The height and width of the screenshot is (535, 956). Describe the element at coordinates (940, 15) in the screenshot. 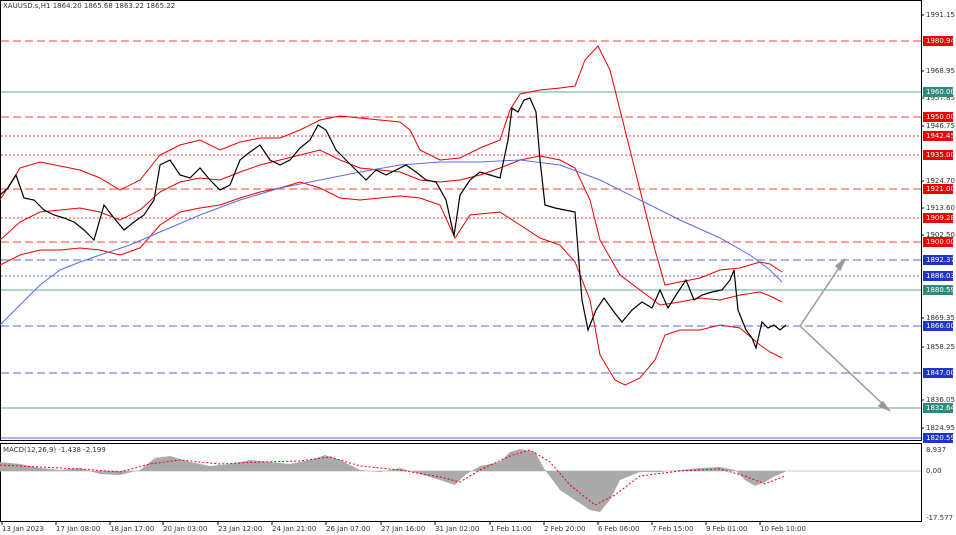

I see `price-axis-label: 1991.15` at that location.